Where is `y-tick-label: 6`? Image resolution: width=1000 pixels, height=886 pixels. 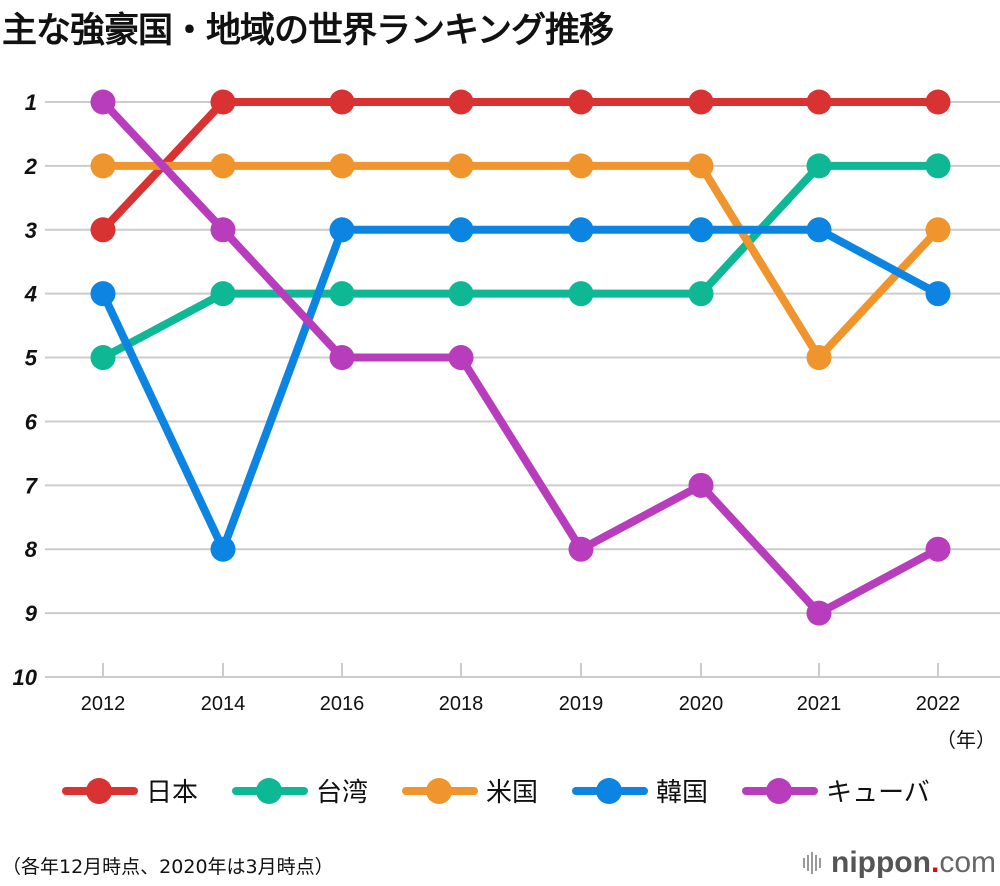
y-tick-label: 6 is located at coordinates (31, 421).